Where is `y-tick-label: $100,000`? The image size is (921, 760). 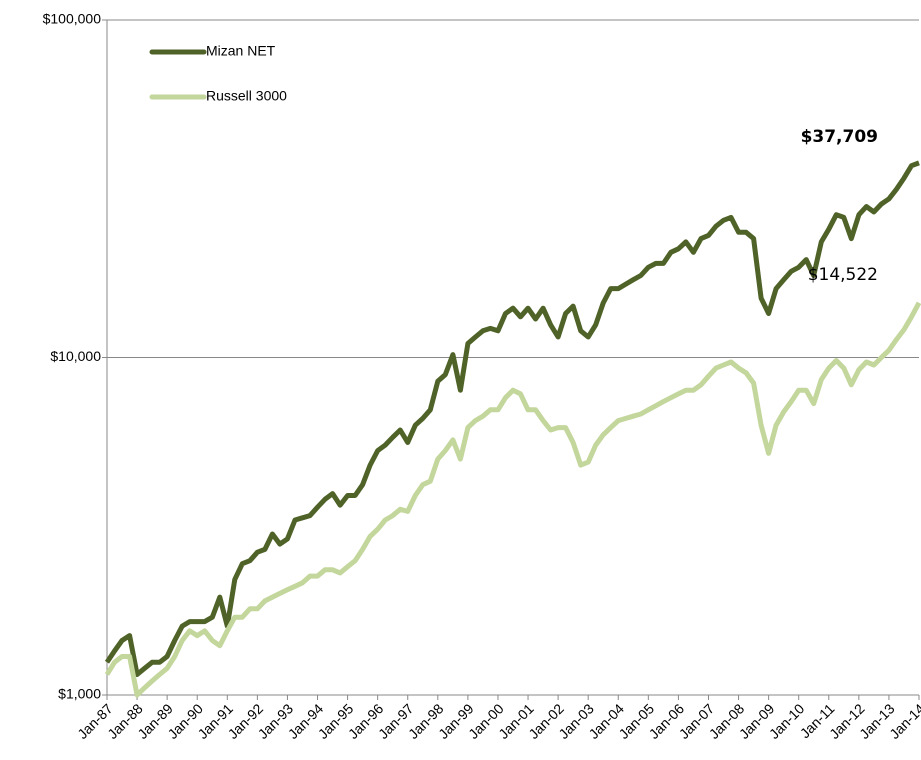 y-tick-label: $100,000 is located at coordinates (72, 19).